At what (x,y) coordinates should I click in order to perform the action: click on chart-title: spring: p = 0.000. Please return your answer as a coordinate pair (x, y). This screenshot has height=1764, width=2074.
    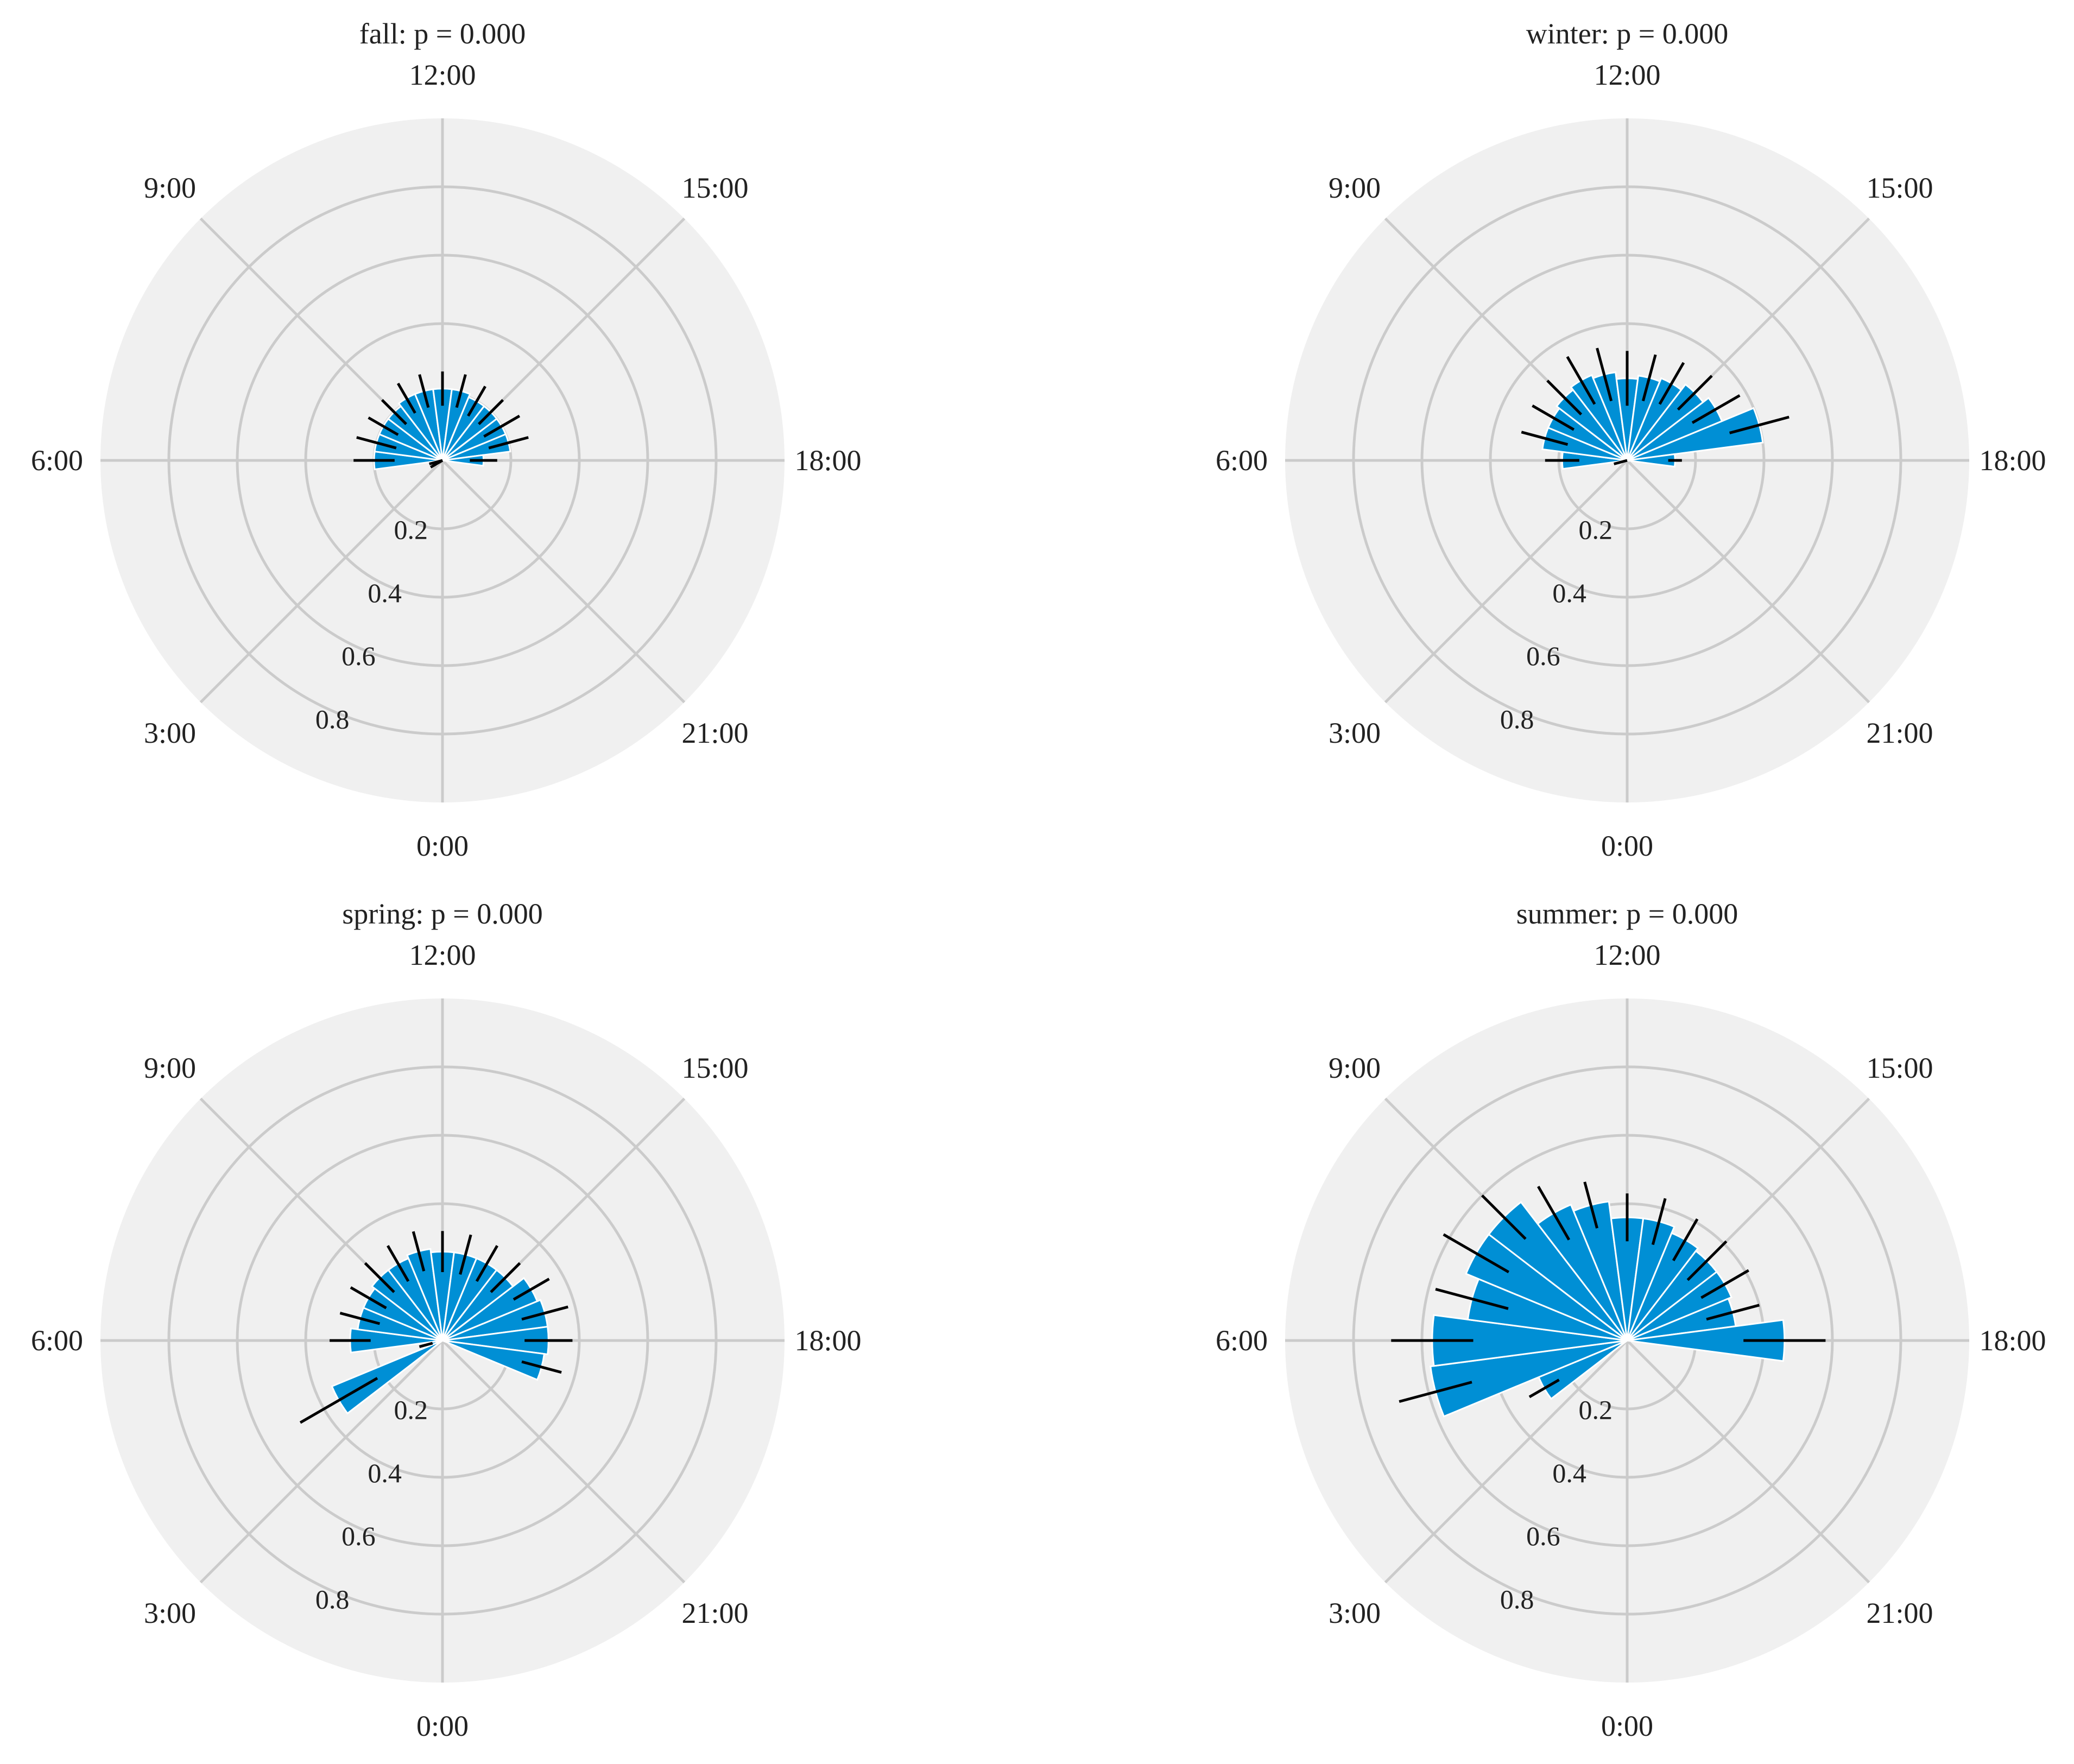
    Looking at the image, I should click on (442, 913).